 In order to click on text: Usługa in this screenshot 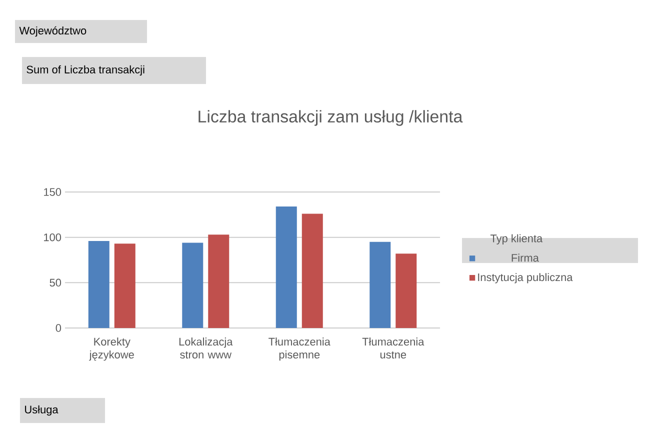, I will do `click(41, 410)`.